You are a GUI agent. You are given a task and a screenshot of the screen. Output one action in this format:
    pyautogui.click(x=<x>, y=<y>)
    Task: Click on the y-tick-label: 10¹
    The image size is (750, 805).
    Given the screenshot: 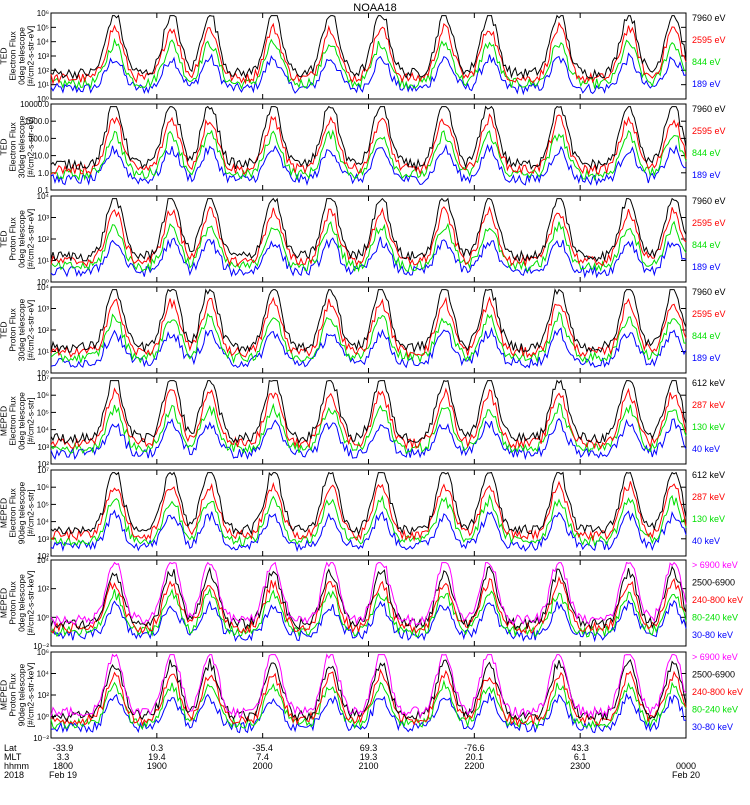 What is the action you would take?
    pyautogui.click(x=43, y=352)
    